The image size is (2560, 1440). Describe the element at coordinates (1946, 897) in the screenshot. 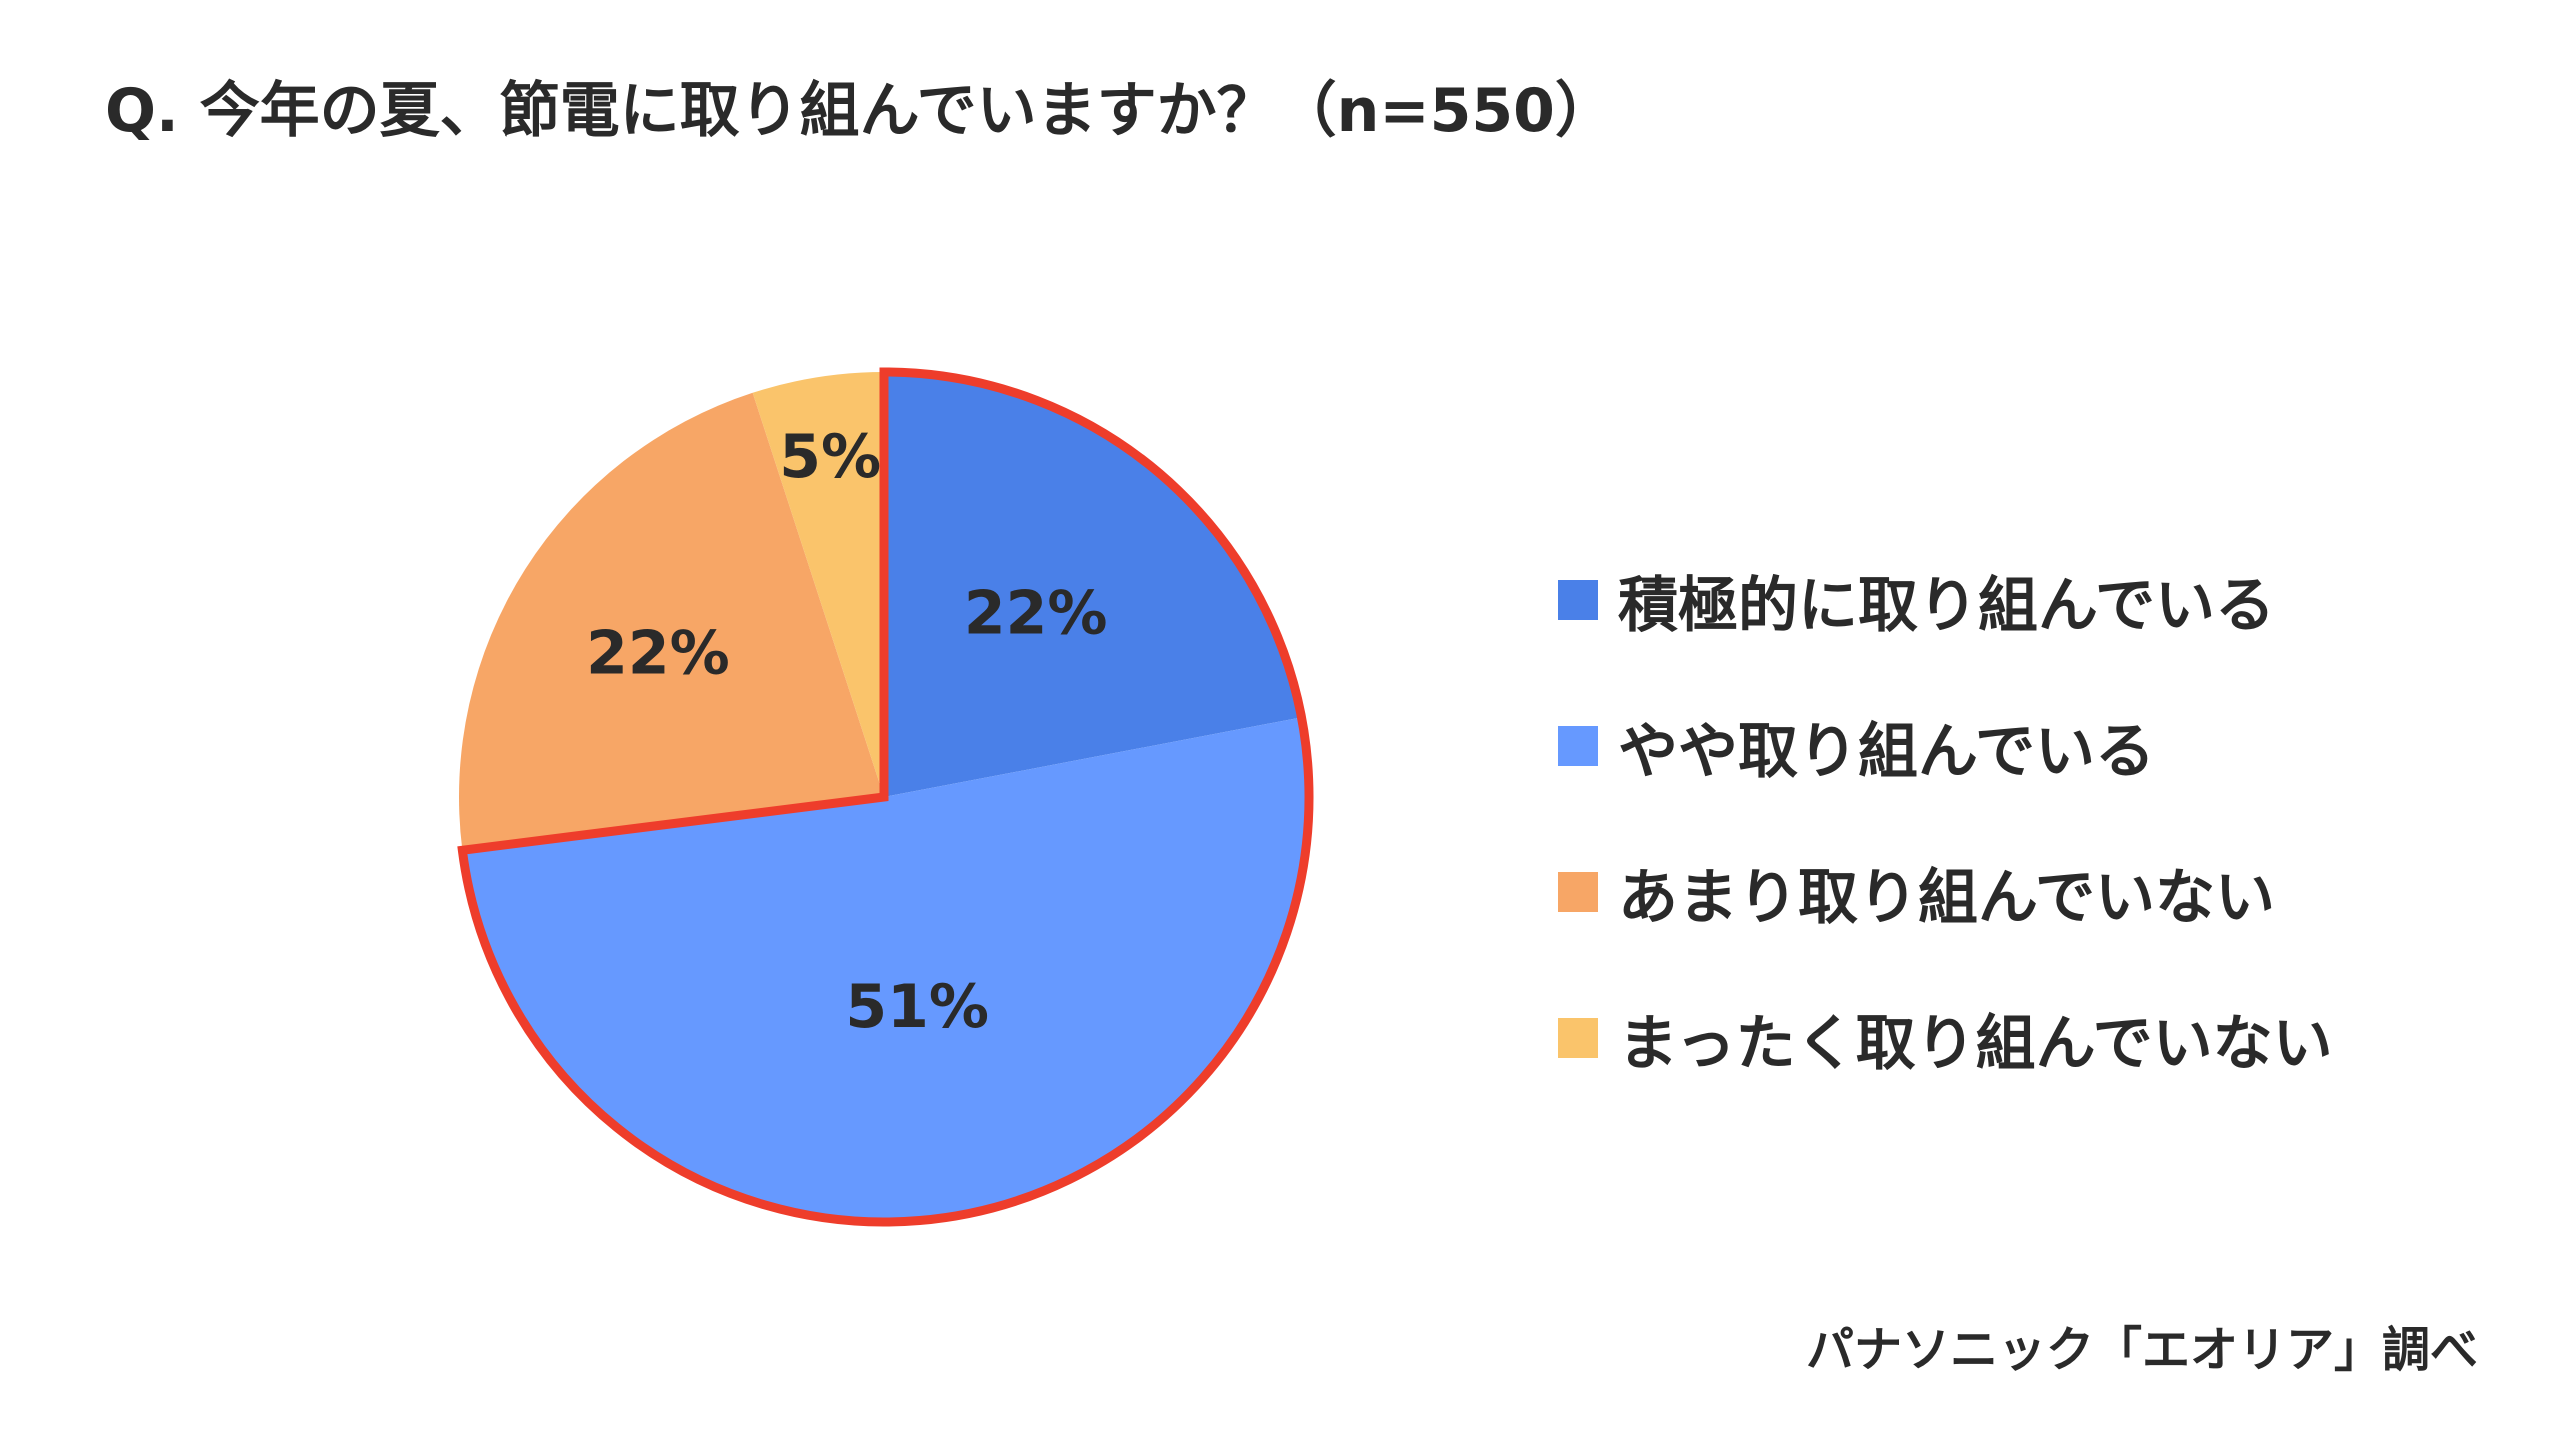

I see `legend-label: あまり取り組んでいない` at that location.